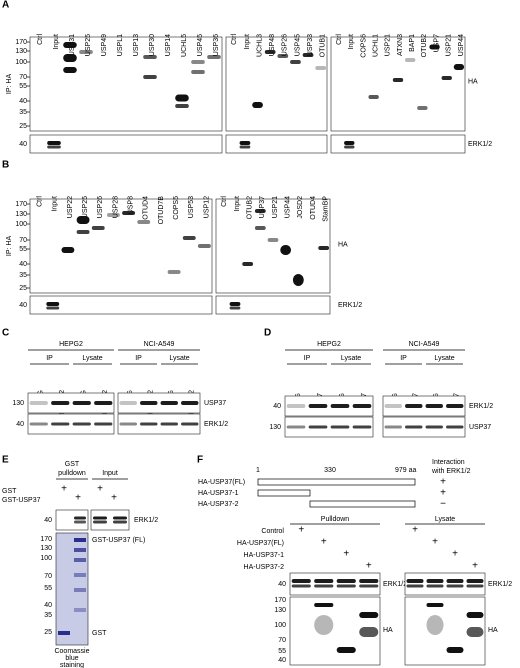 This screenshot has height=668, width=520. Describe the element at coordinates (71, 658) in the screenshot. I see `stain-label: blue` at that location.